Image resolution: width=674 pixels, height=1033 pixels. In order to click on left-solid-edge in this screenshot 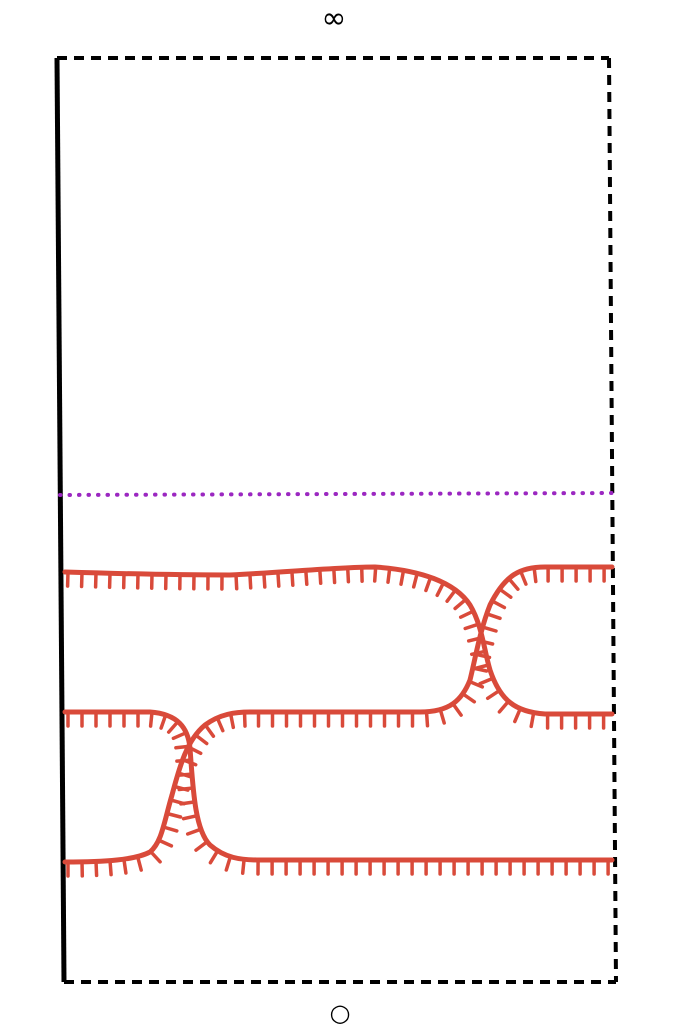, I will do `click(60, 520)`.